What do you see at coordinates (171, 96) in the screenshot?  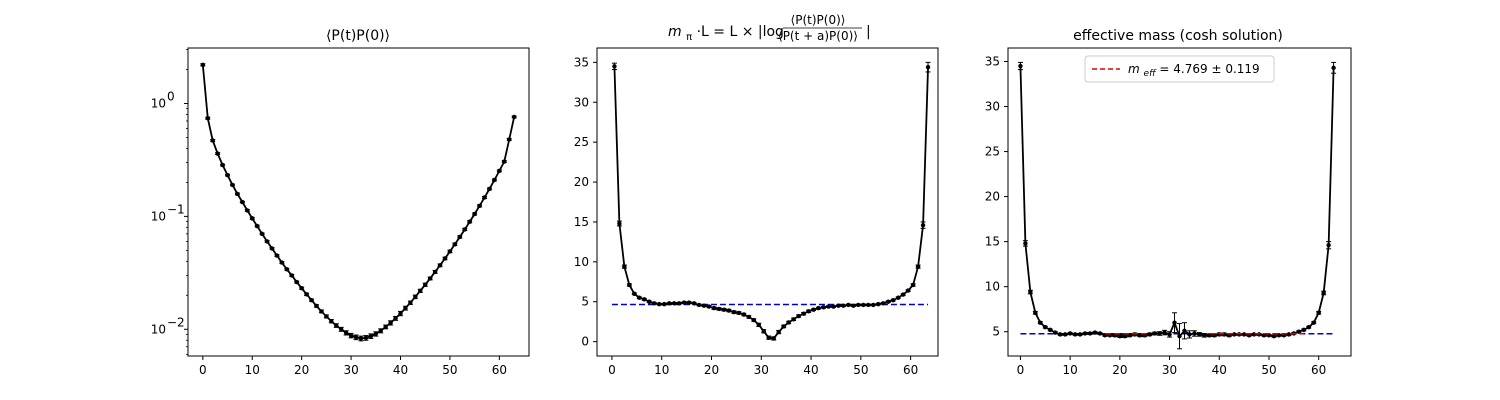 I see `y-tick-exponent: 0` at bounding box center [171, 96].